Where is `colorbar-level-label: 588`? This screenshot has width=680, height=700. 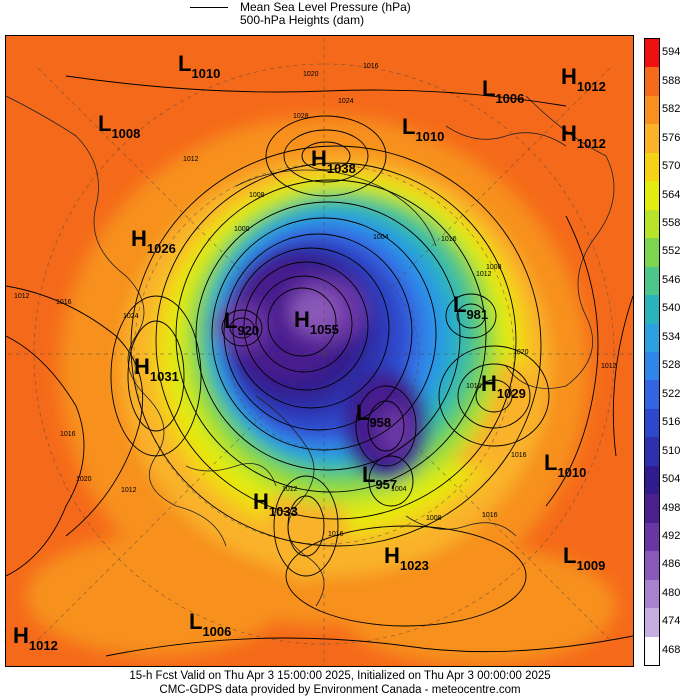
colorbar-level-label: 588 is located at coordinates (671, 80).